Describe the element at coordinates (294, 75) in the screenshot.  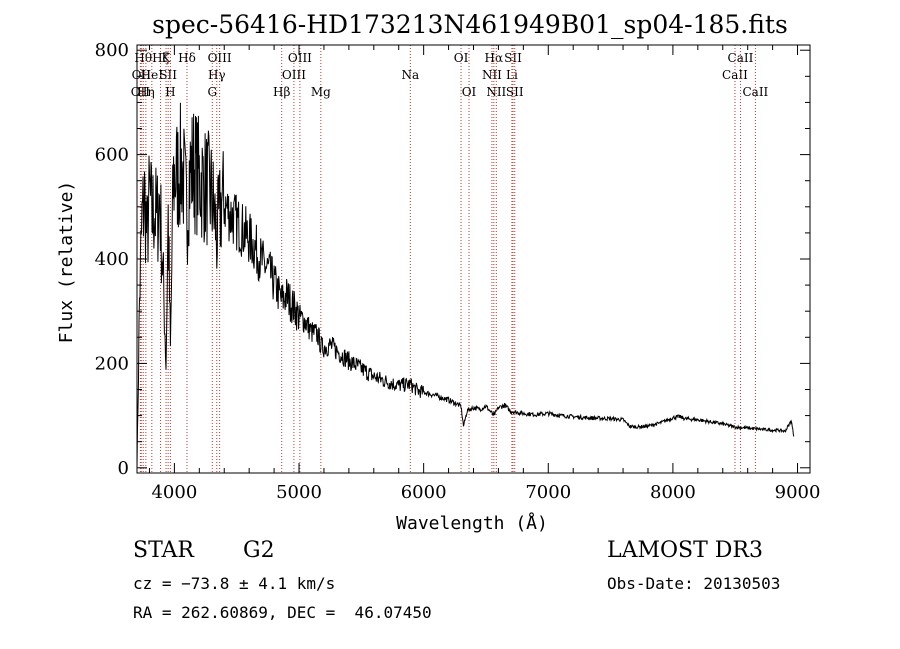
I see `line-label-14: OIII` at that location.